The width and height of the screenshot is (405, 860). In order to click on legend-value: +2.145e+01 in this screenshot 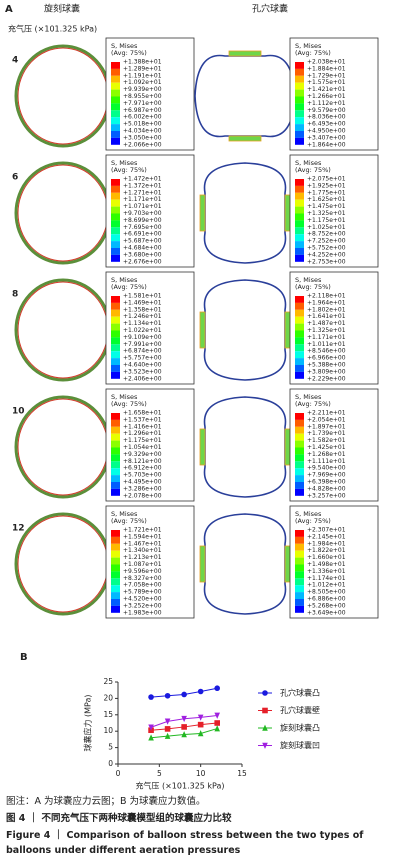, I will do `click(326, 536)`.